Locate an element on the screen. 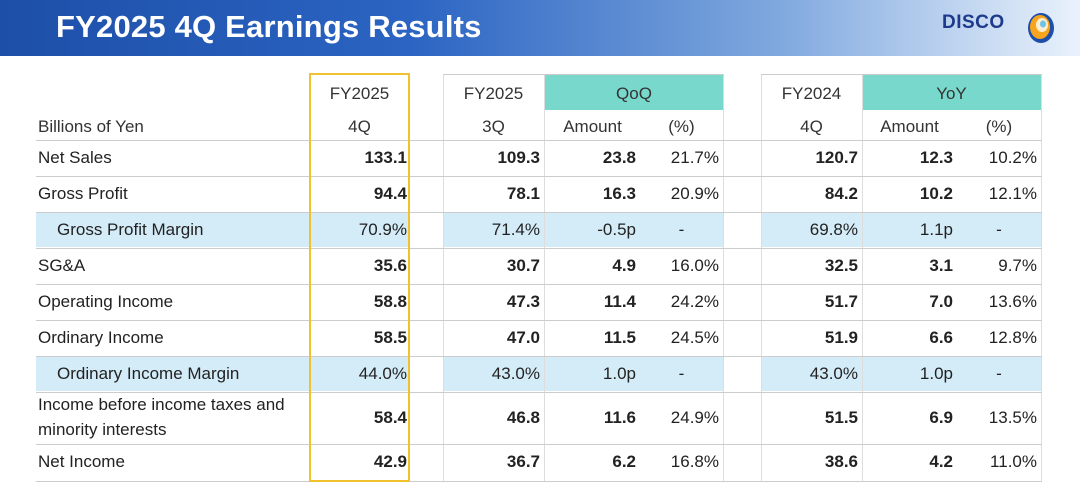  page-title: FY2025 4Q Earnings Results is located at coordinates (269, 26).